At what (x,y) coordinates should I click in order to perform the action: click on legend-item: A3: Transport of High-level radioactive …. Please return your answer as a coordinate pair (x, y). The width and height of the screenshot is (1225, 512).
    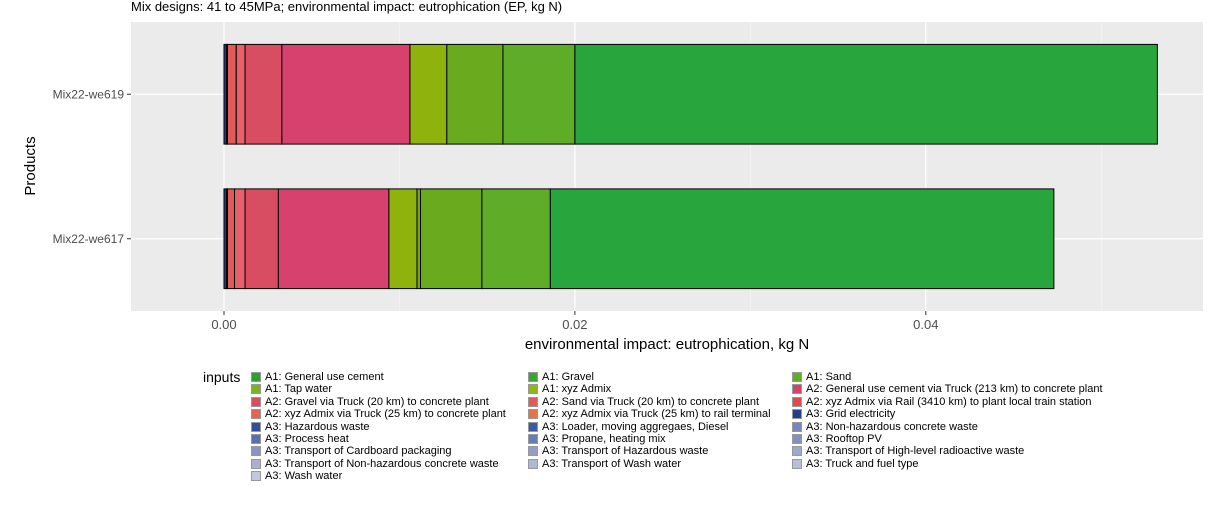
    Looking at the image, I should click on (908, 451).